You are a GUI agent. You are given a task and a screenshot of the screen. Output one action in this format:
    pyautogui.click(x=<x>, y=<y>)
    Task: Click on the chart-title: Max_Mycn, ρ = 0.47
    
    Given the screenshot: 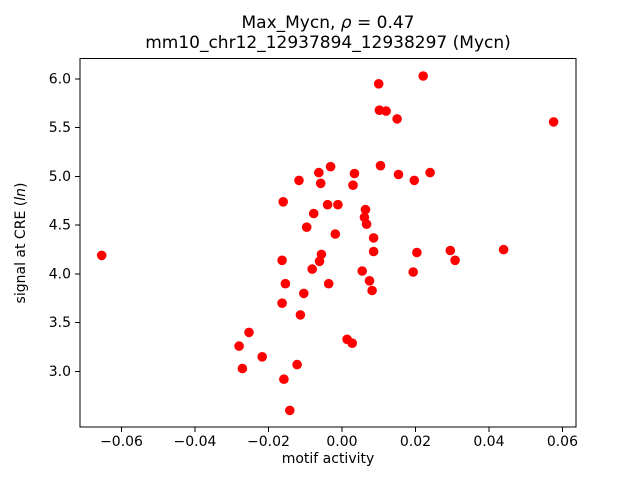 What is the action you would take?
    pyautogui.click(x=328, y=23)
    